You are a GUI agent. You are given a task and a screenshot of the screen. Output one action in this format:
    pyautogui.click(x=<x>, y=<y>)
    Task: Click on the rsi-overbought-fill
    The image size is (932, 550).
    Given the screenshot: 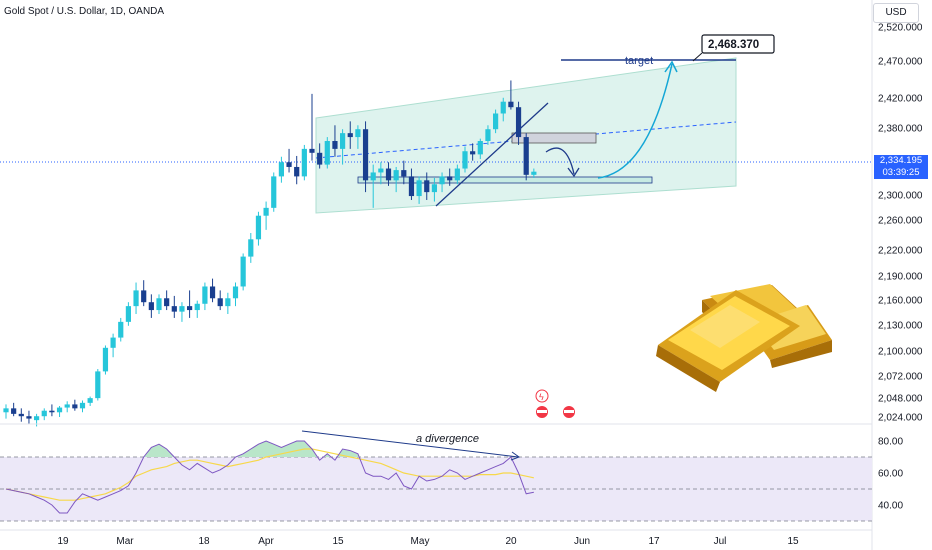 What is the action you would take?
    pyautogui.click(x=270, y=449)
    